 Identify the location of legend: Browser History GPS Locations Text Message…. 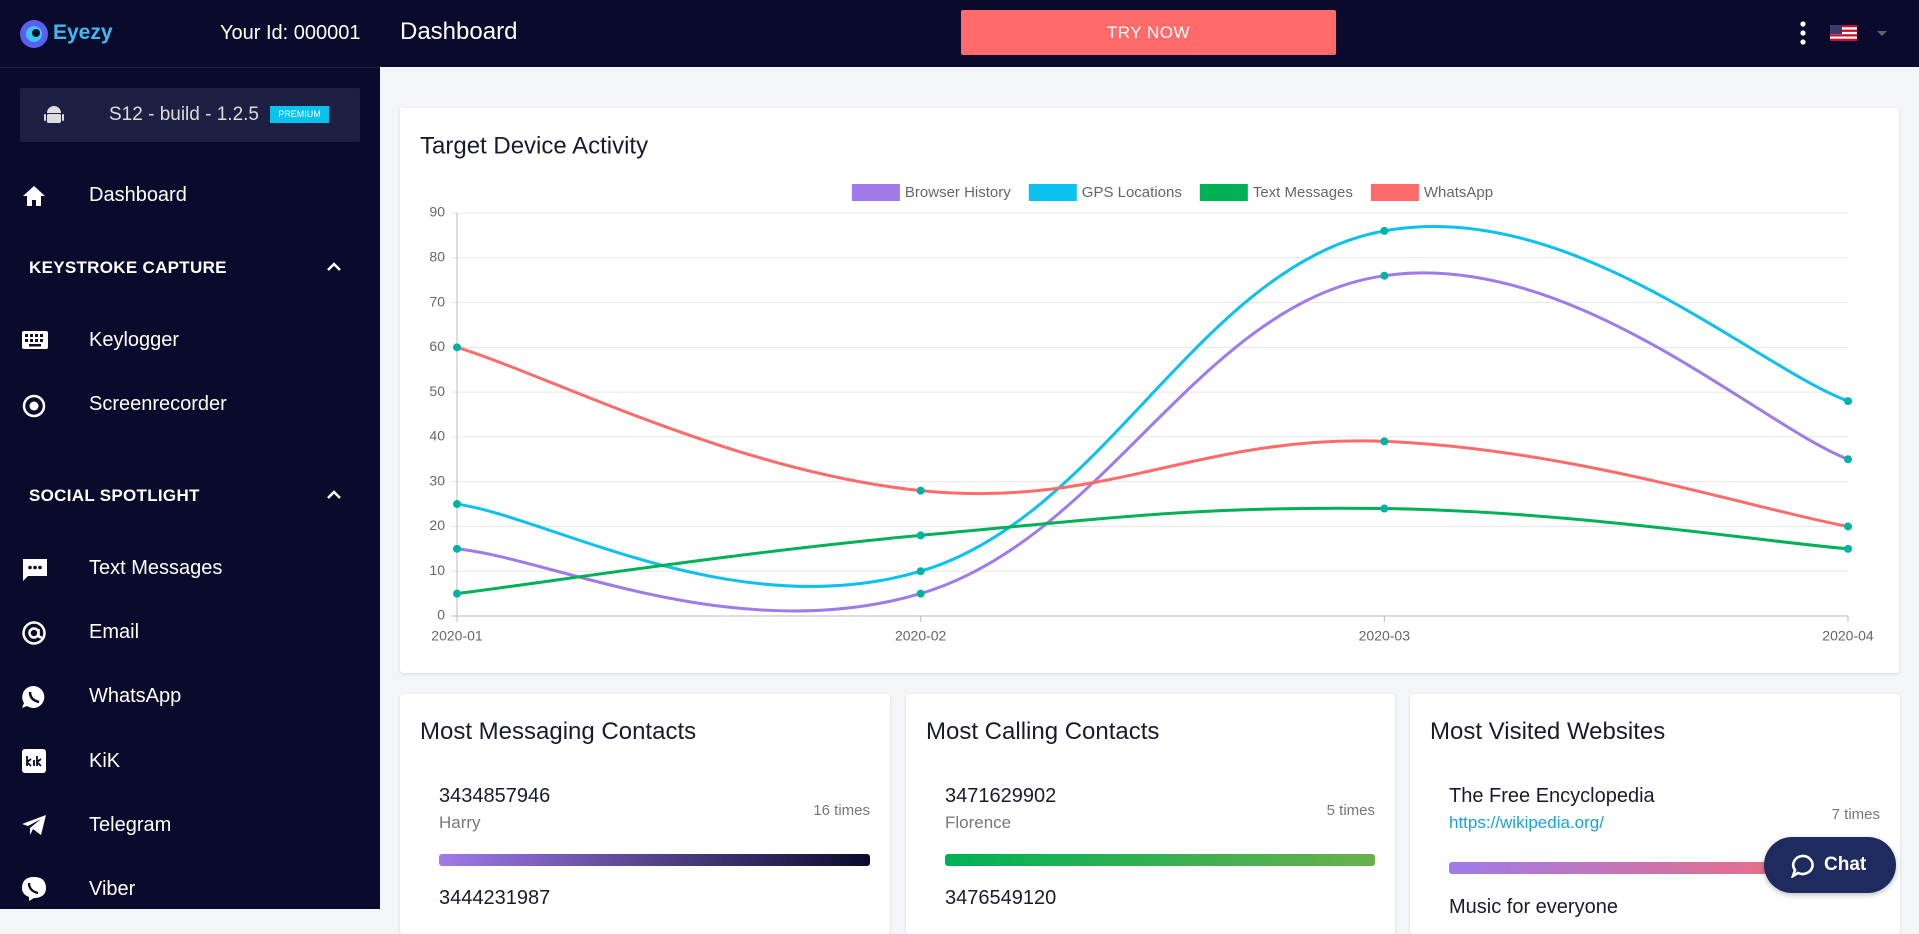
(1172, 192).